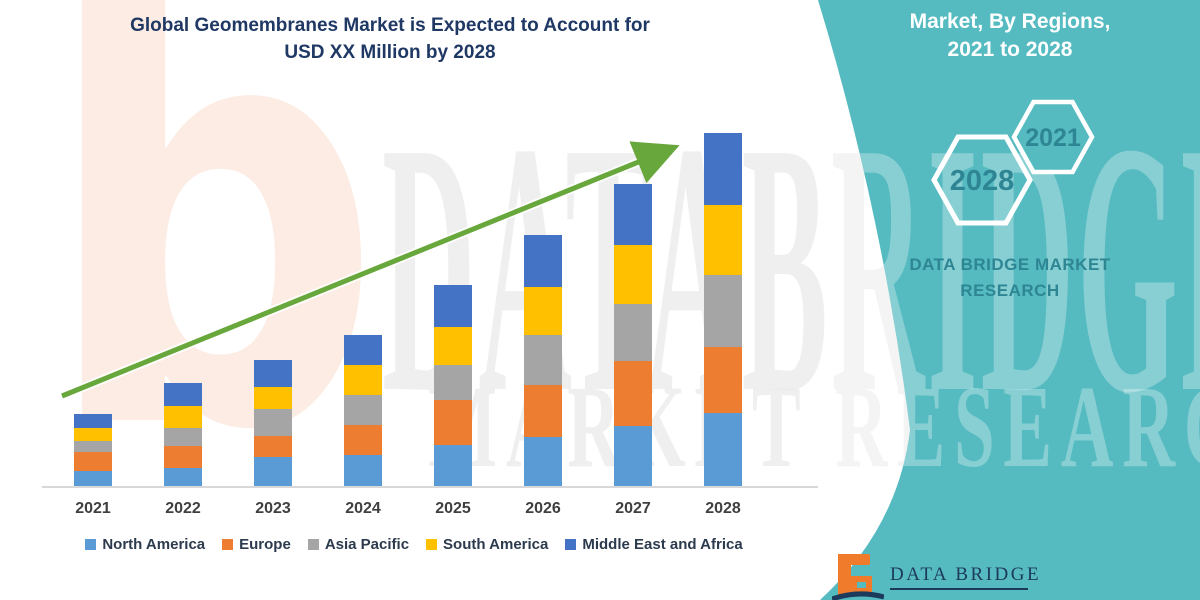 This screenshot has width=1200, height=600. I want to click on bar-segment-2028-north-america, so click(723, 449).